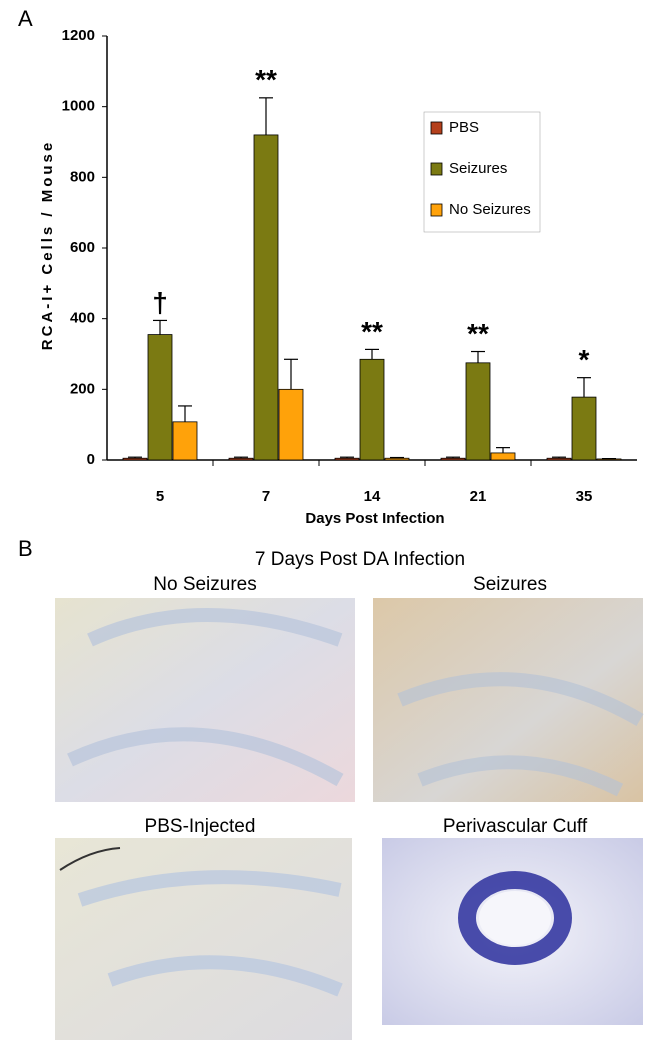  I want to click on x-tick-label: 21, so click(478, 496).